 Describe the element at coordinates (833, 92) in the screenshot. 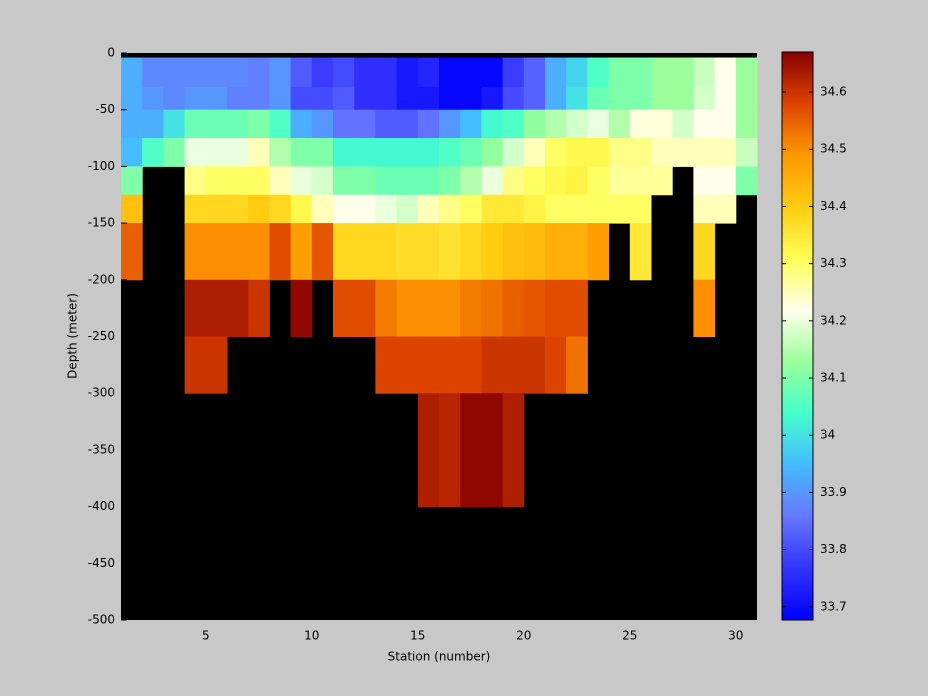

I see `colorbar-tick-label: 34.6` at that location.